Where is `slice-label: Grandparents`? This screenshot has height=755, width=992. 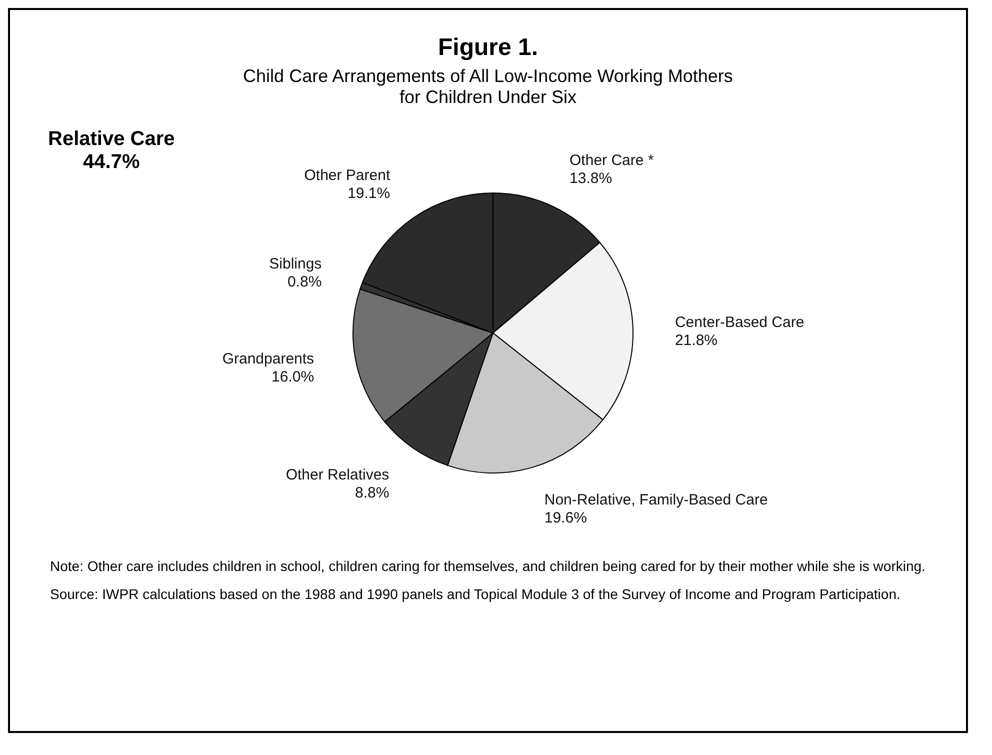
slice-label: Grandparents is located at coordinates (268, 359).